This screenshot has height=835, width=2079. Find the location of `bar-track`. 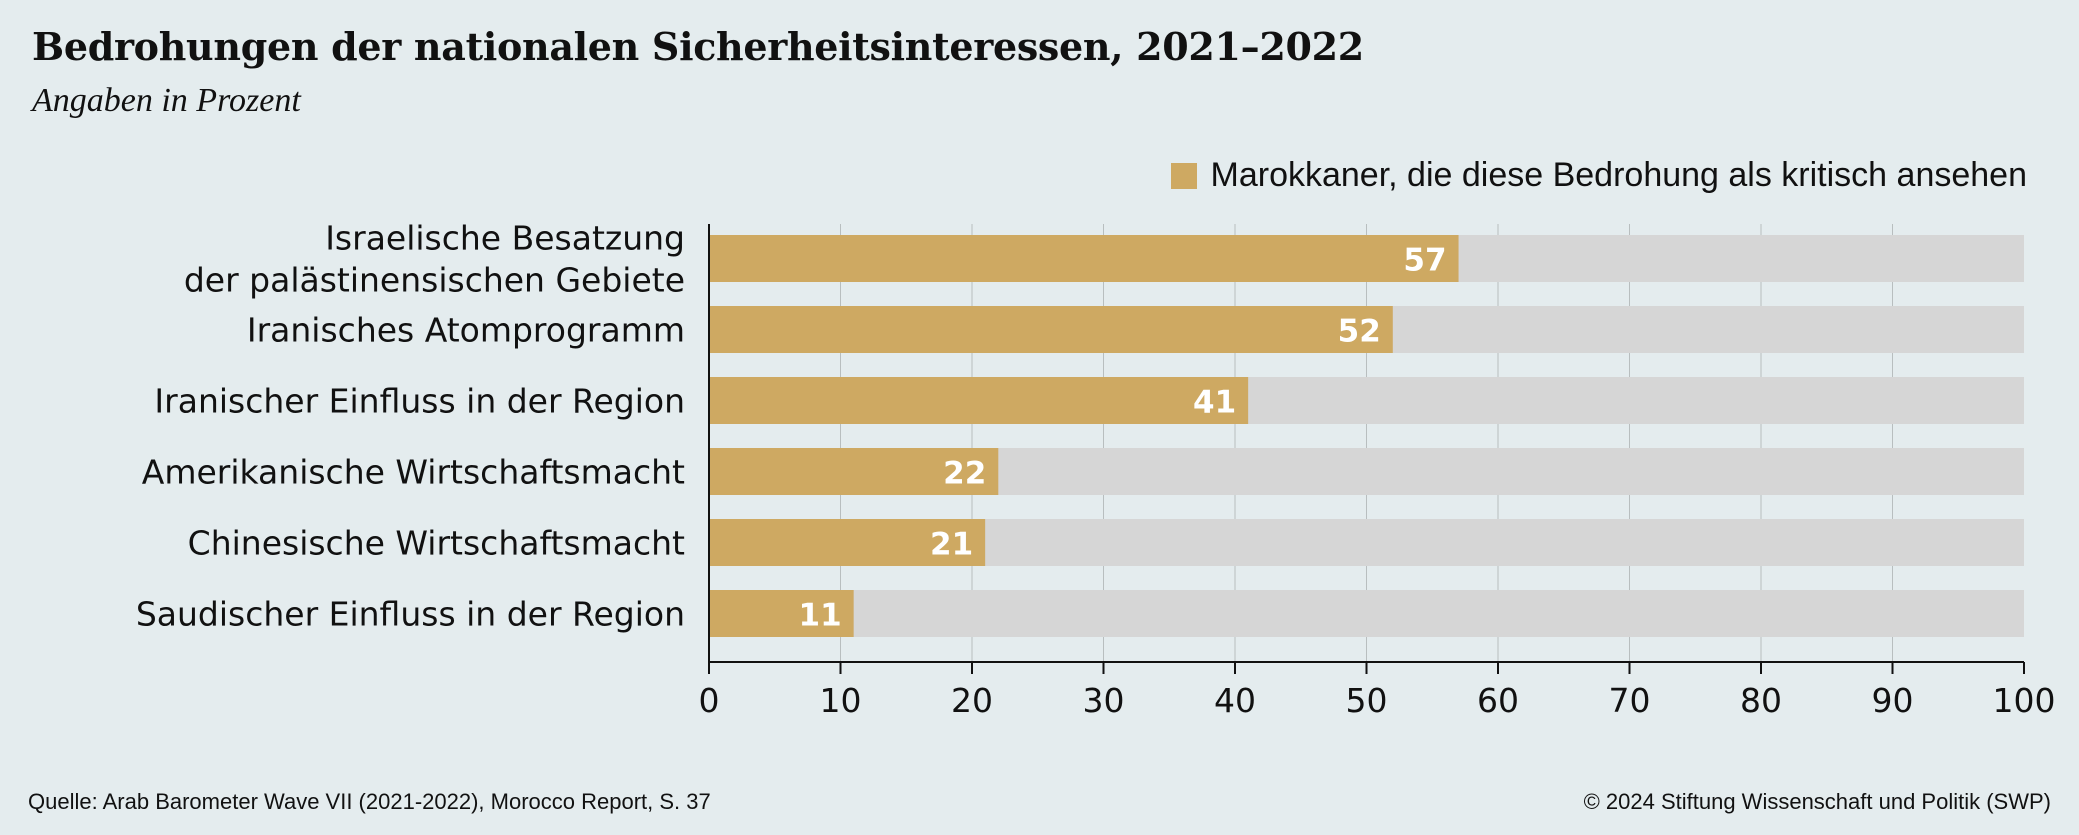

bar-track is located at coordinates (1366, 613).